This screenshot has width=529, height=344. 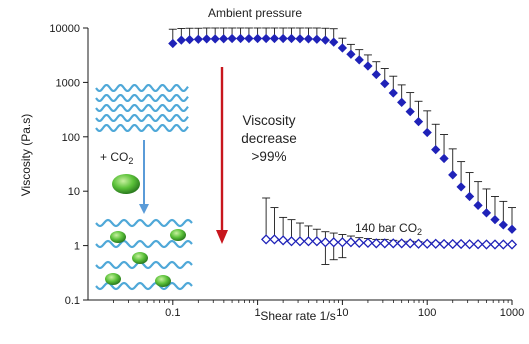 What do you see at coordinates (258, 313) in the screenshot?
I see `x-tick-label: 1` at bounding box center [258, 313].